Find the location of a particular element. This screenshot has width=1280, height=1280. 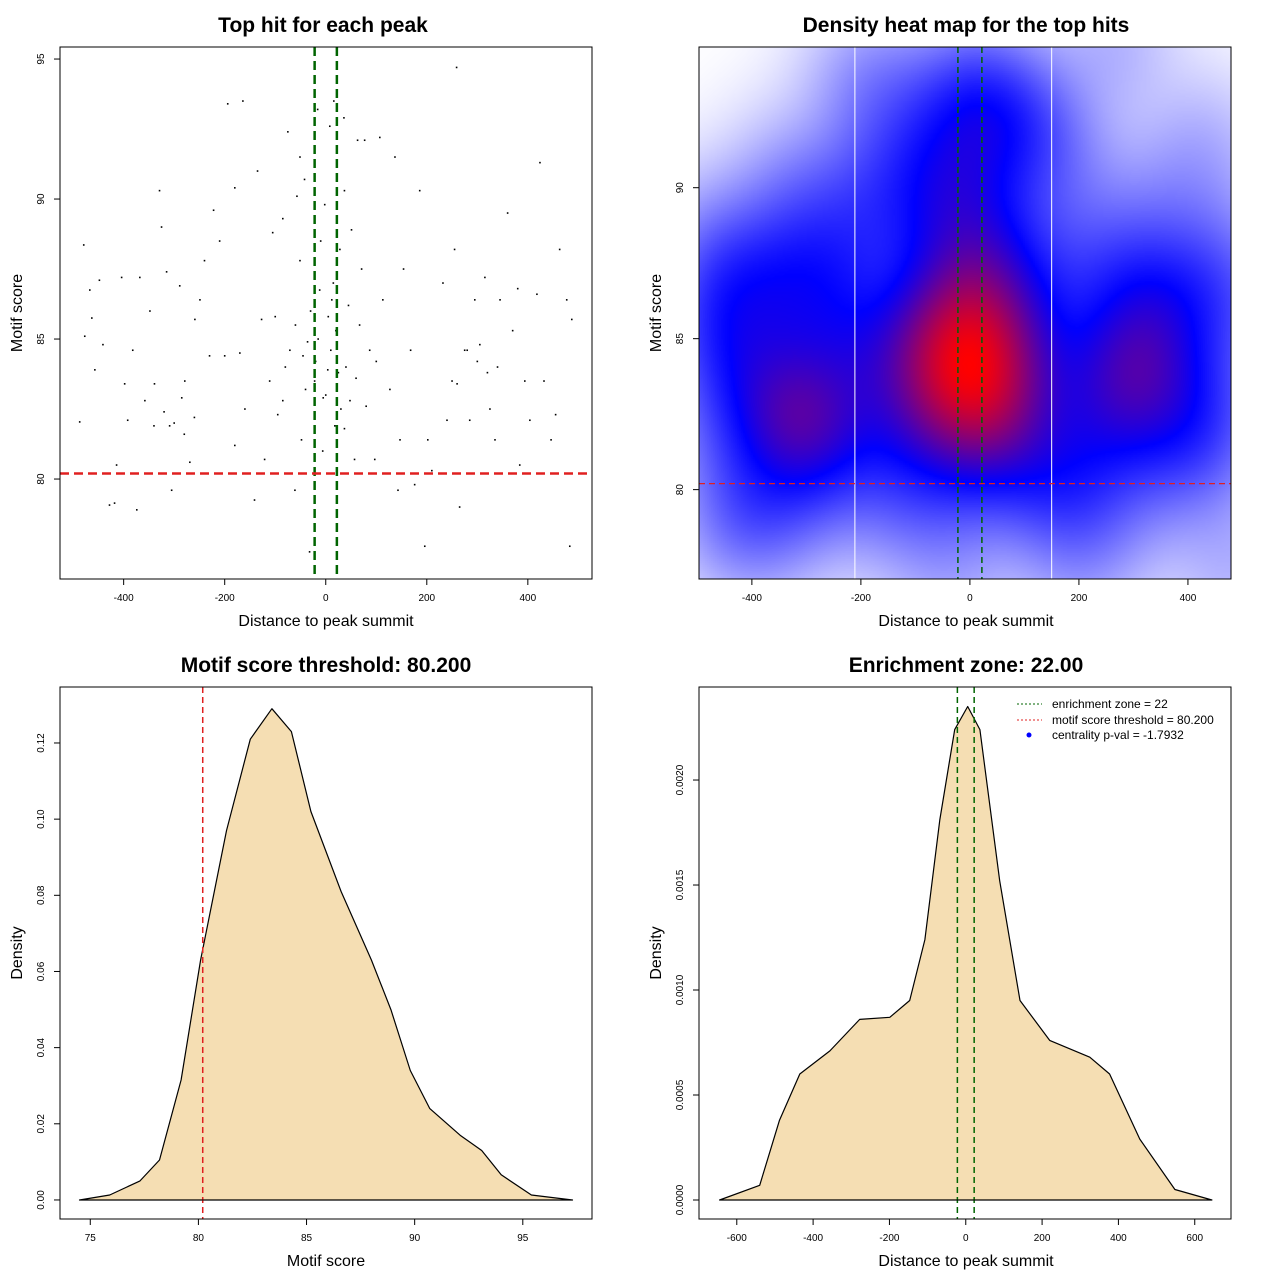

x-tick-label: 400 is located at coordinates (1188, 598).